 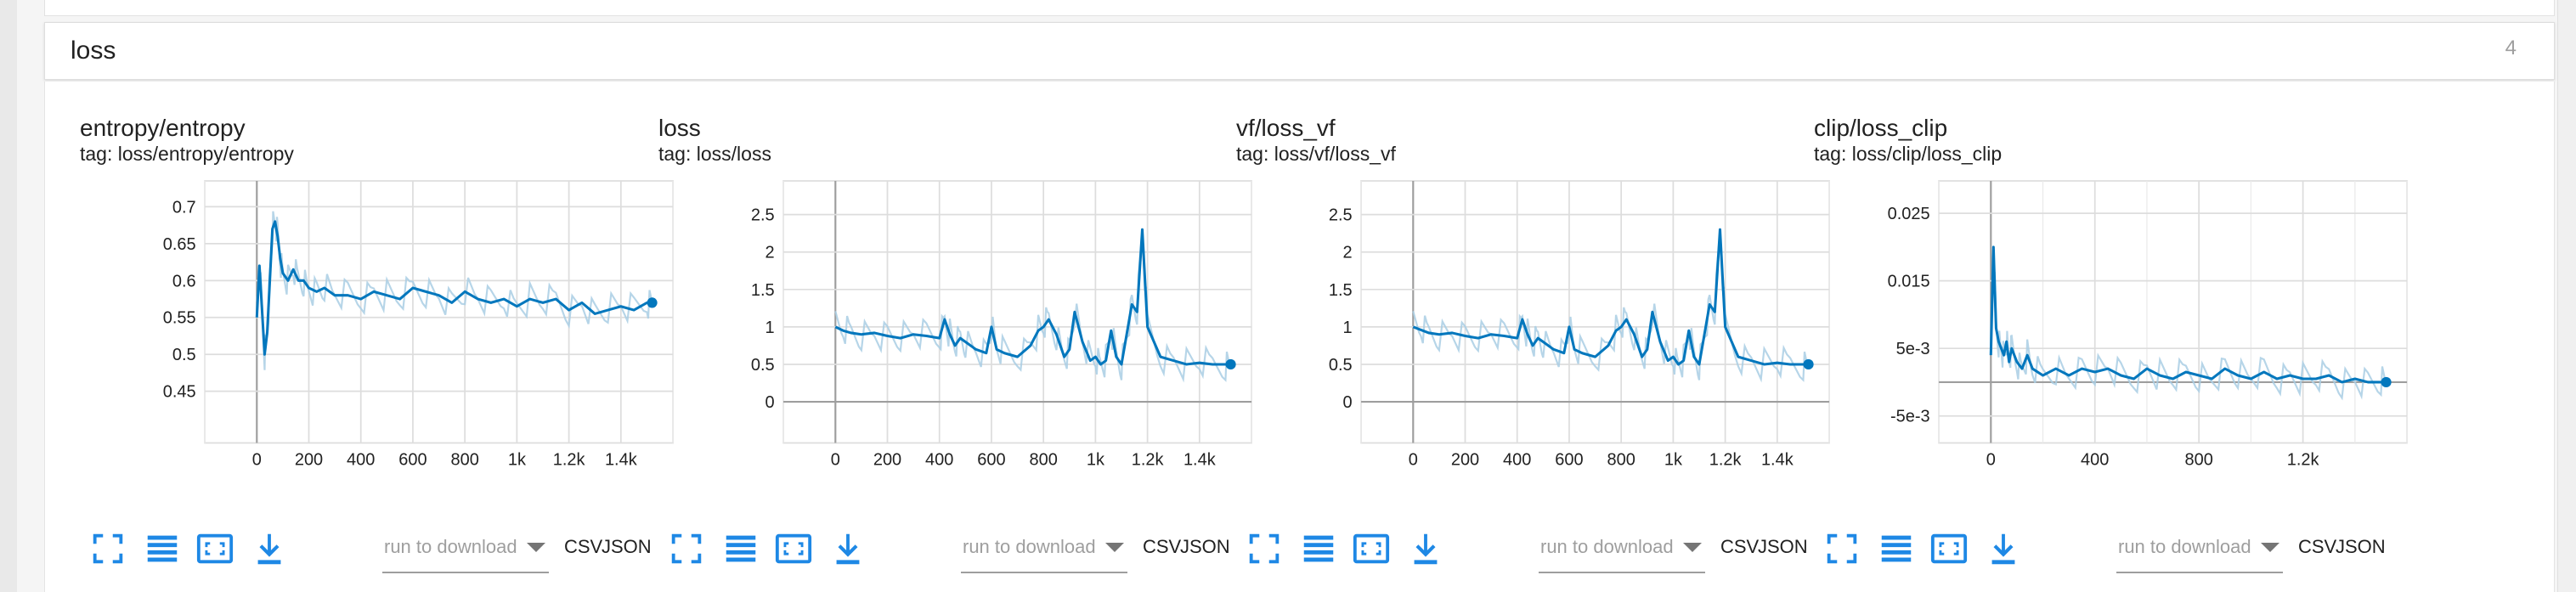 I want to click on previous-section-edge, so click(x=1300, y=8).